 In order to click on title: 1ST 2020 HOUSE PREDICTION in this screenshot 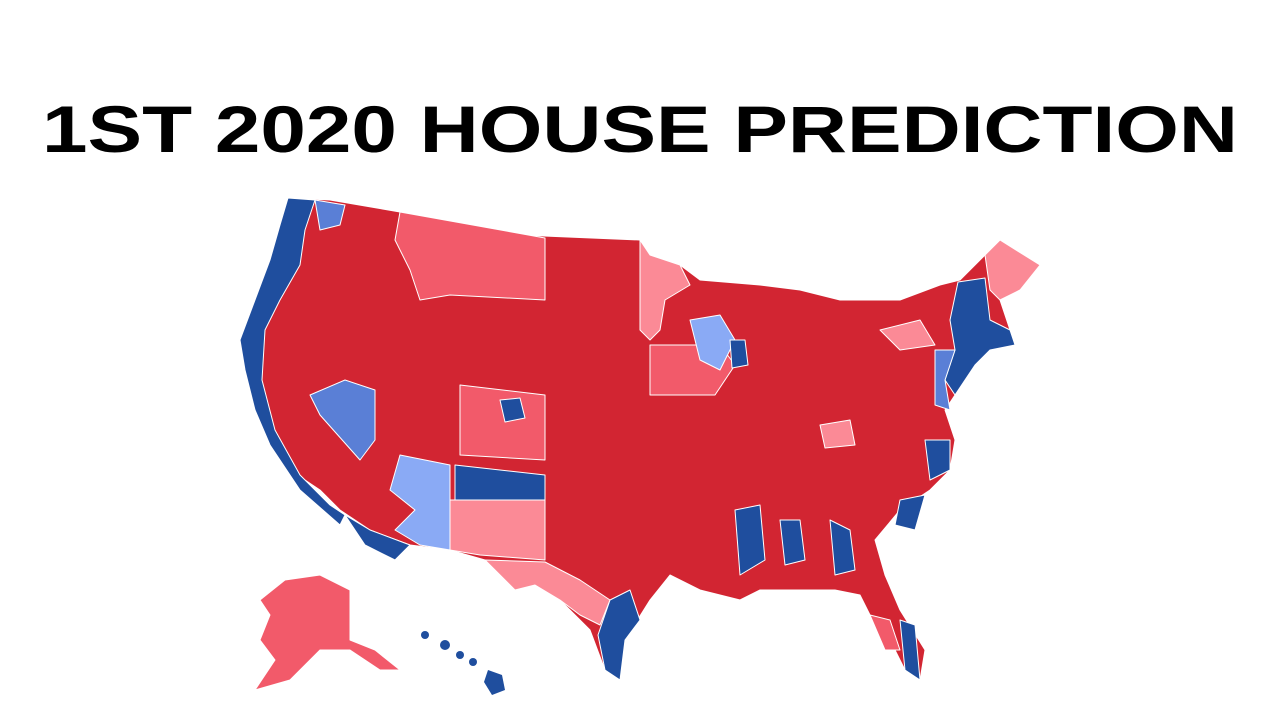, I will do `click(640, 129)`.